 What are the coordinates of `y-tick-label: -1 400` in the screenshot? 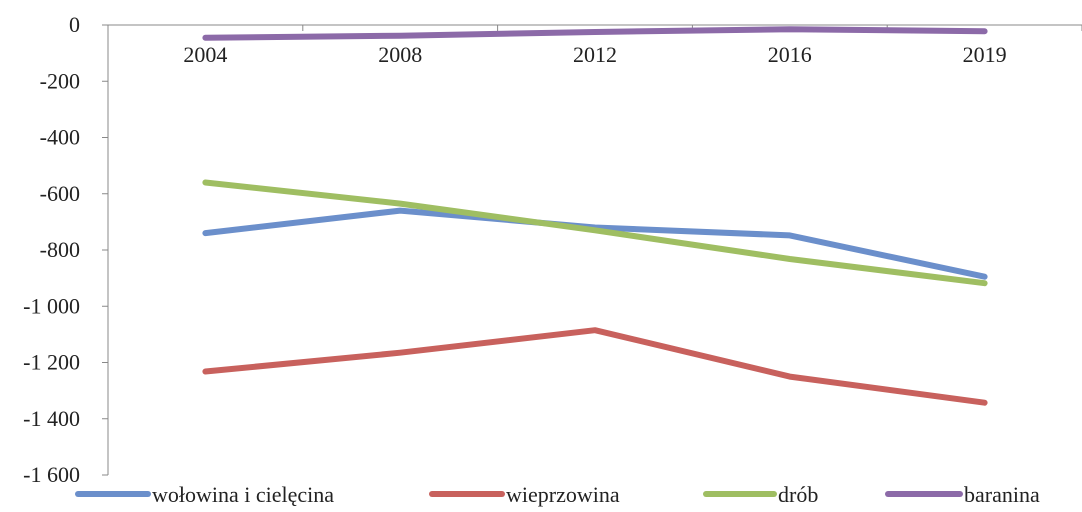 It's located at (51, 418).